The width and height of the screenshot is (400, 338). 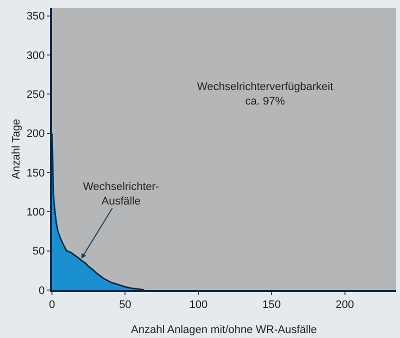 I want to click on annotation: Wechselrichter- Ausfälle, so click(x=121, y=194).